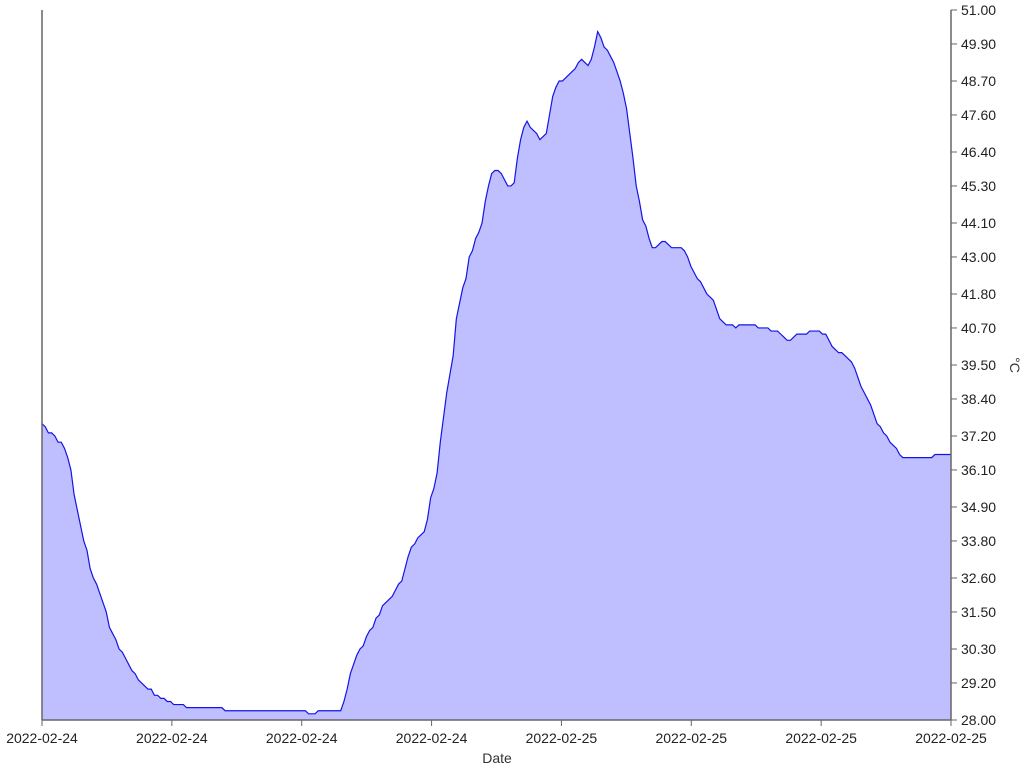 This screenshot has height=768, width=1024. Describe the element at coordinates (978, 328) in the screenshot. I see `y-tick-label: 40.70` at that location.